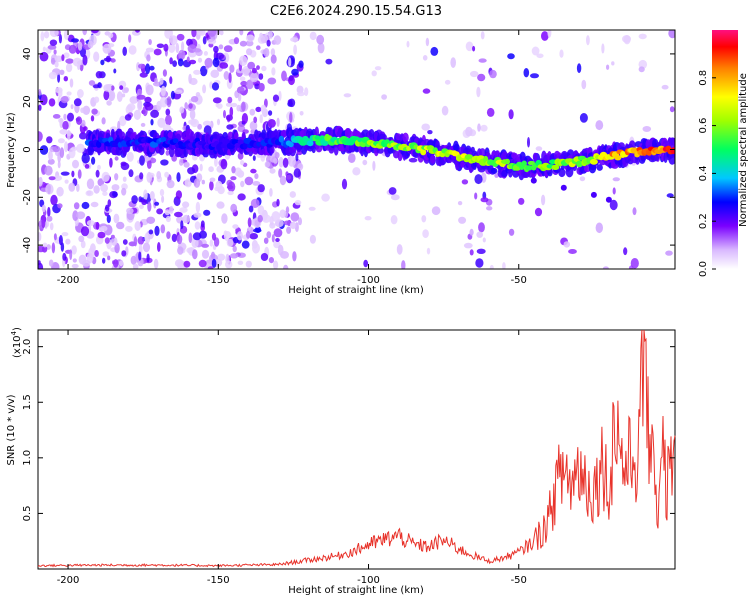 Image resolution: width=750 pixels, height=600 pixels. Describe the element at coordinates (68, 280) in the screenshot. I see `x-tick-label: -200` at that location.